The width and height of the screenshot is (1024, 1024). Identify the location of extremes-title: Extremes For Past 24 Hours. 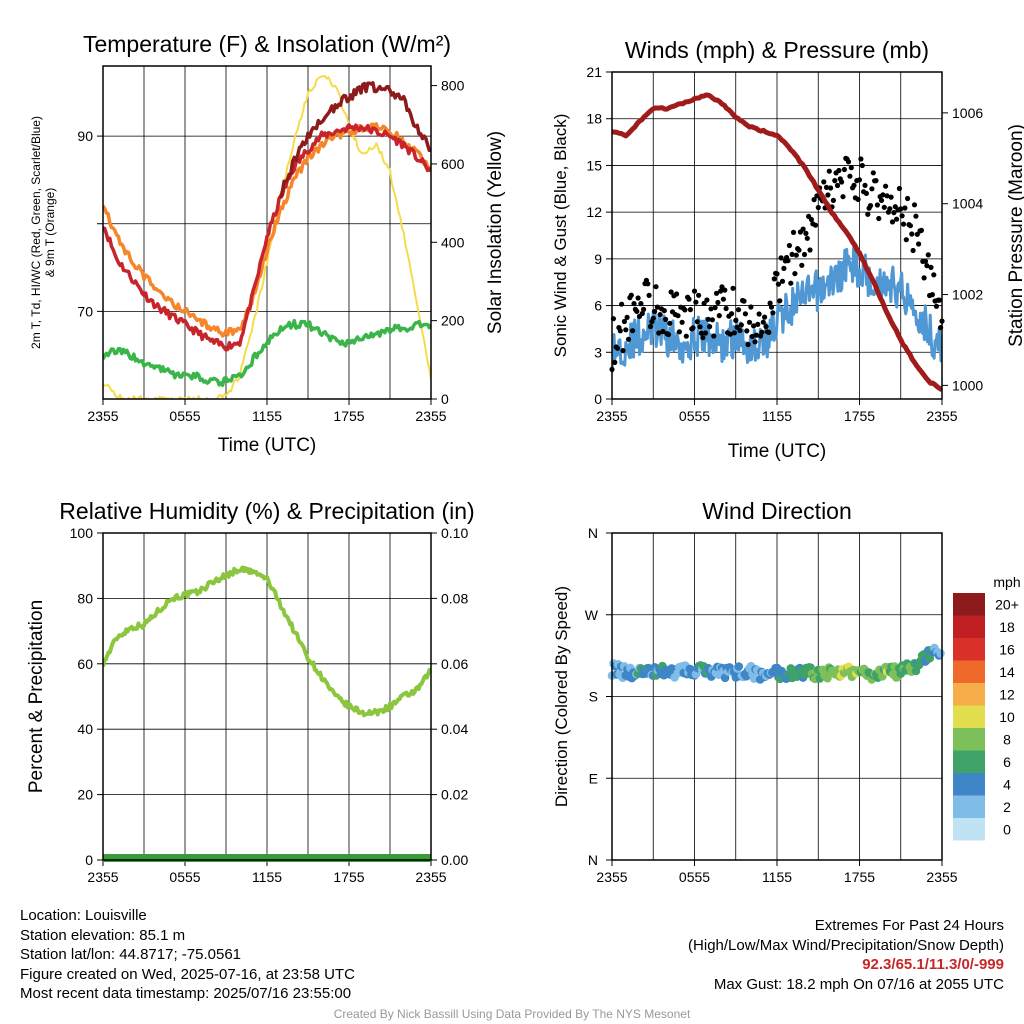
(909, 925).